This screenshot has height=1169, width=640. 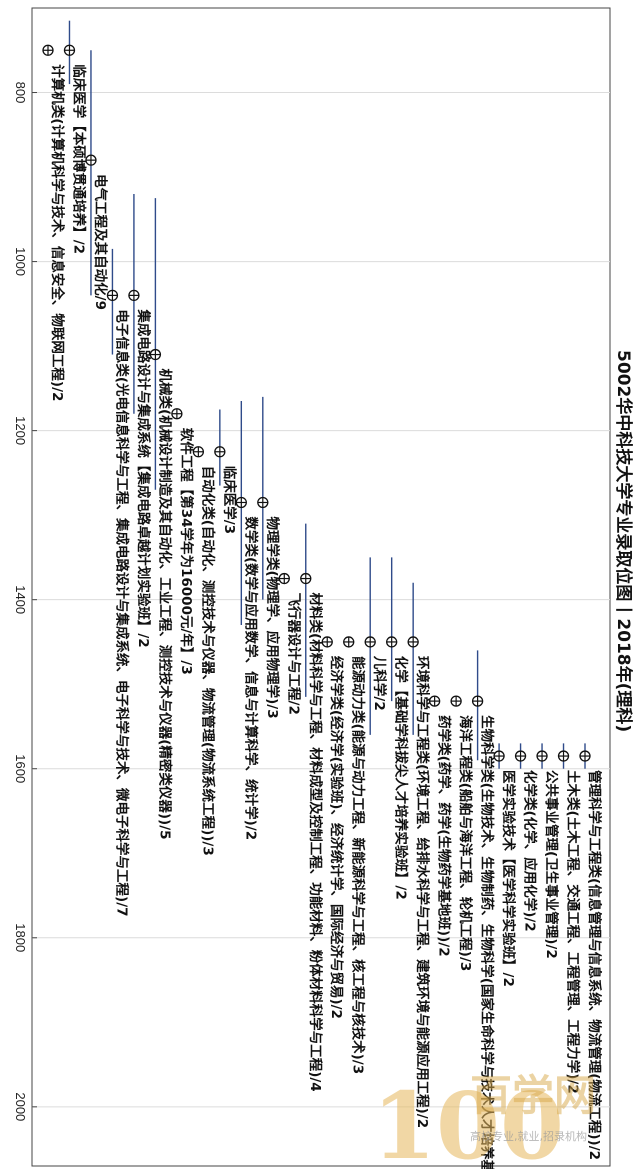 What do you see at coordinates (20, 430) in the screenshot?
I see `x-tick-label: 1200` at bounding box center [20, 430].